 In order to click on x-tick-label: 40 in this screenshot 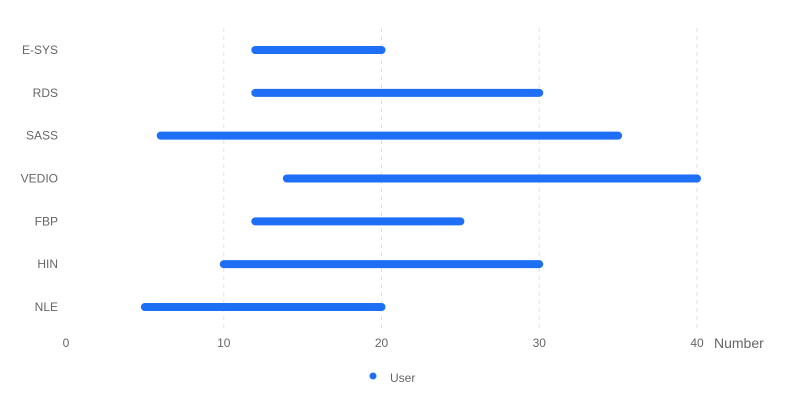, I will do `click(697, 343)`.